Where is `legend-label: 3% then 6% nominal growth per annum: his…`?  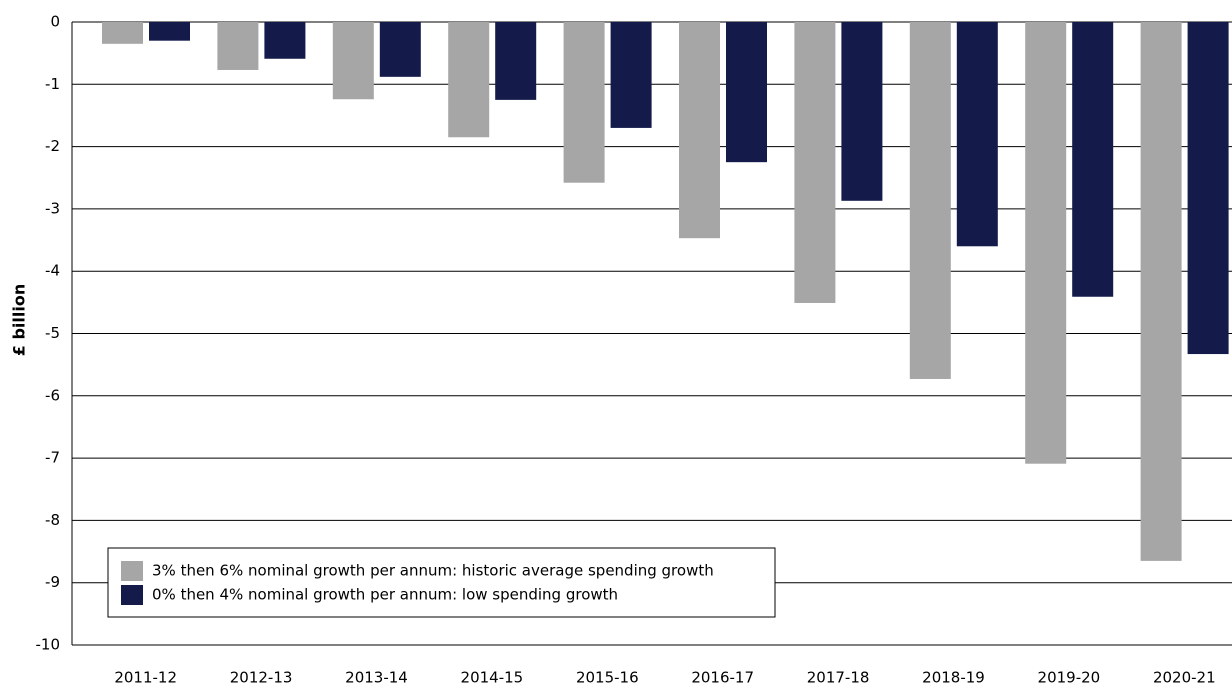
legend-label: 3% then 6% nominal growth per annum: his… is located at coordinates (433, 571).